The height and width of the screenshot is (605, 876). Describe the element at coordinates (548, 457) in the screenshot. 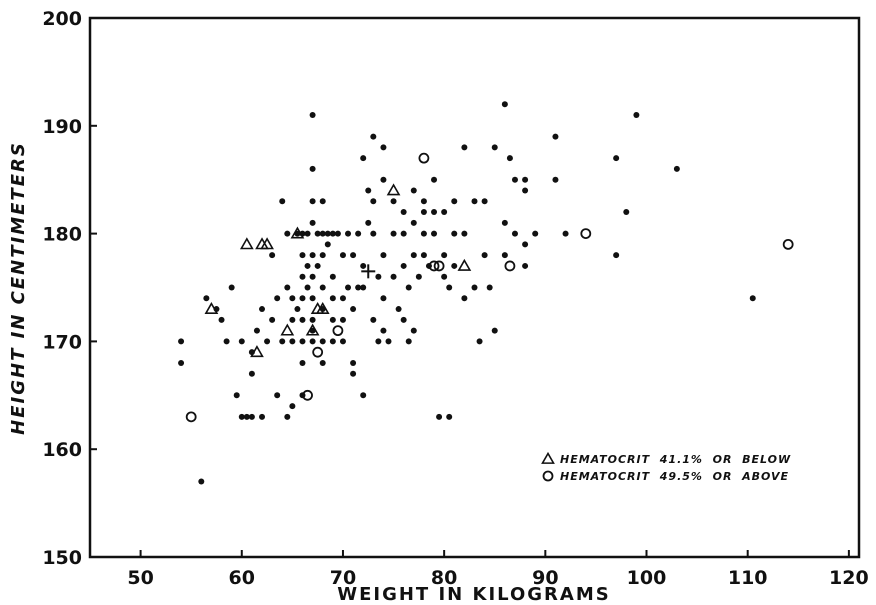

I see `legend-triangle-icon` at that location.